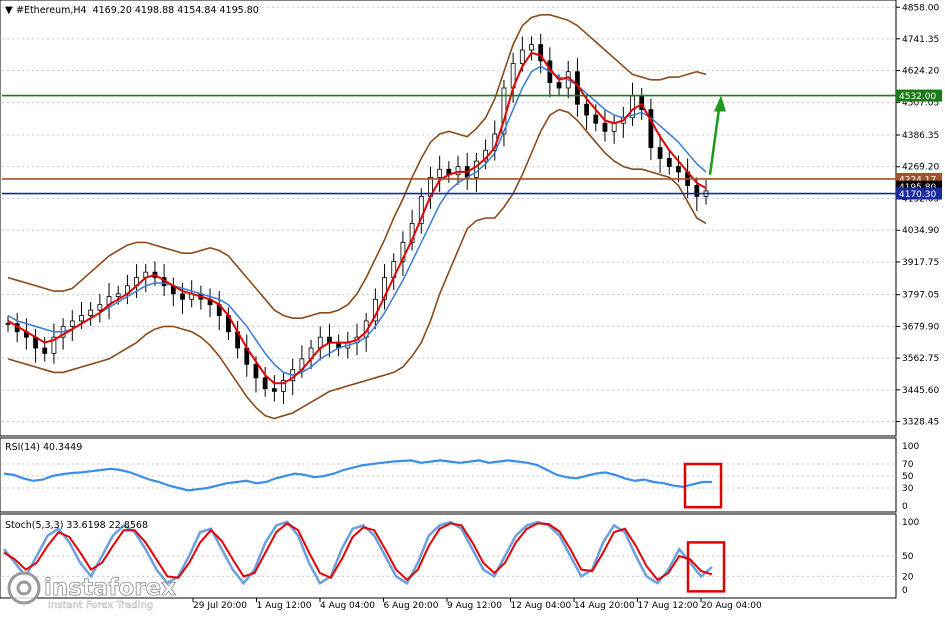 This screenshot has width=945, height=618. I want to click on instaforex-watermark: instaforex Instant Forex Trading, so click(92, 591).